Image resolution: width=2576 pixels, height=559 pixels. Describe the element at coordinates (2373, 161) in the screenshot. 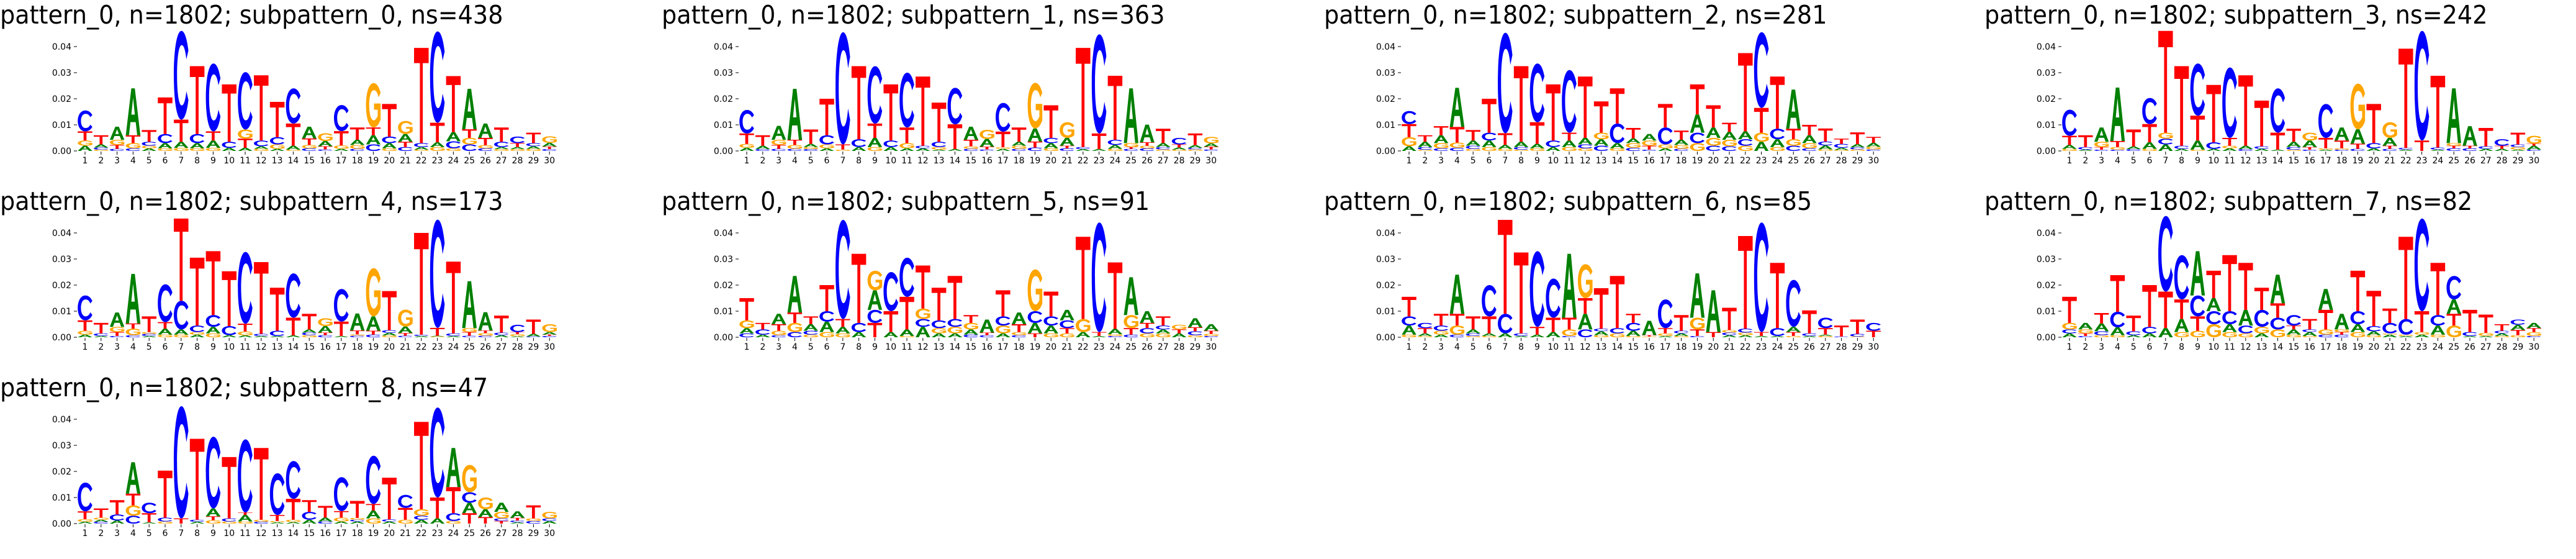

I see `x-tick-label: 20` at that location.